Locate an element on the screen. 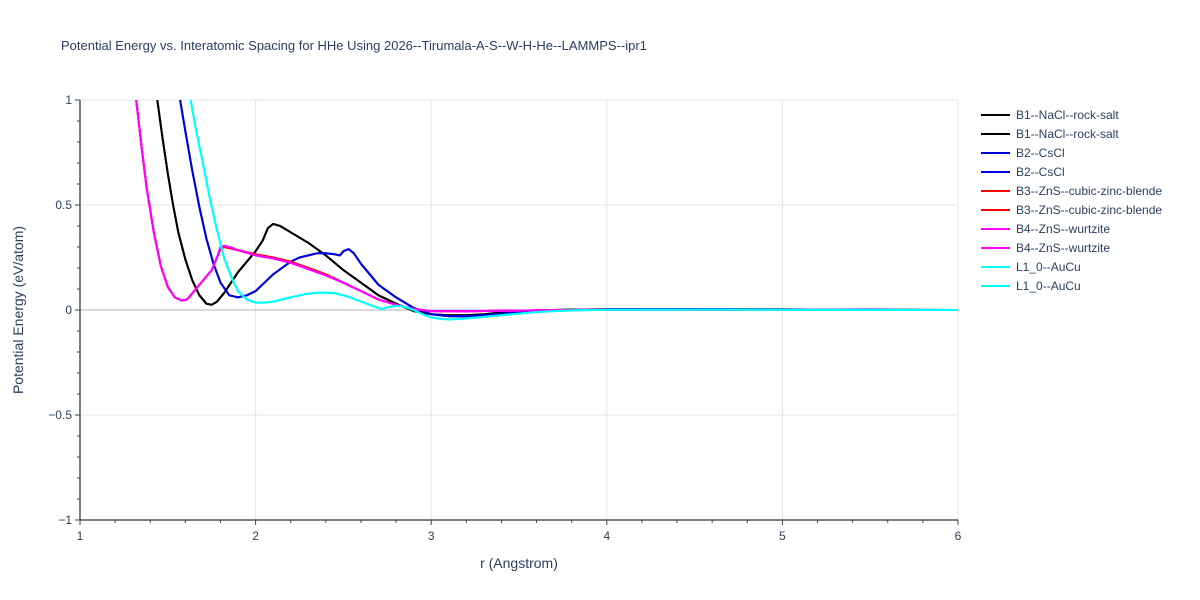 Image resolution: width=1200 pixels, height=600 pixels. y-axis-label: Potential Energy (eV/atom) is located at coordinates (18, 310).